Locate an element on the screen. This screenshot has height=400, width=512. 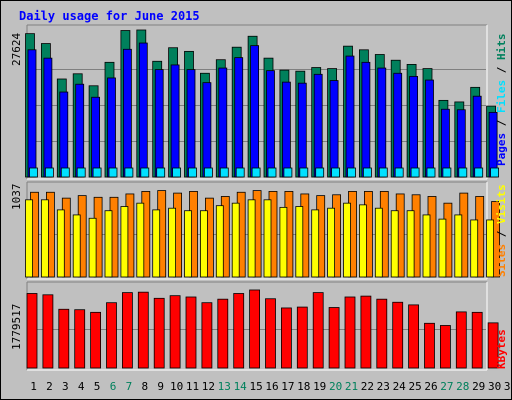
day-label: 31 is located at coordinates (507, 386).